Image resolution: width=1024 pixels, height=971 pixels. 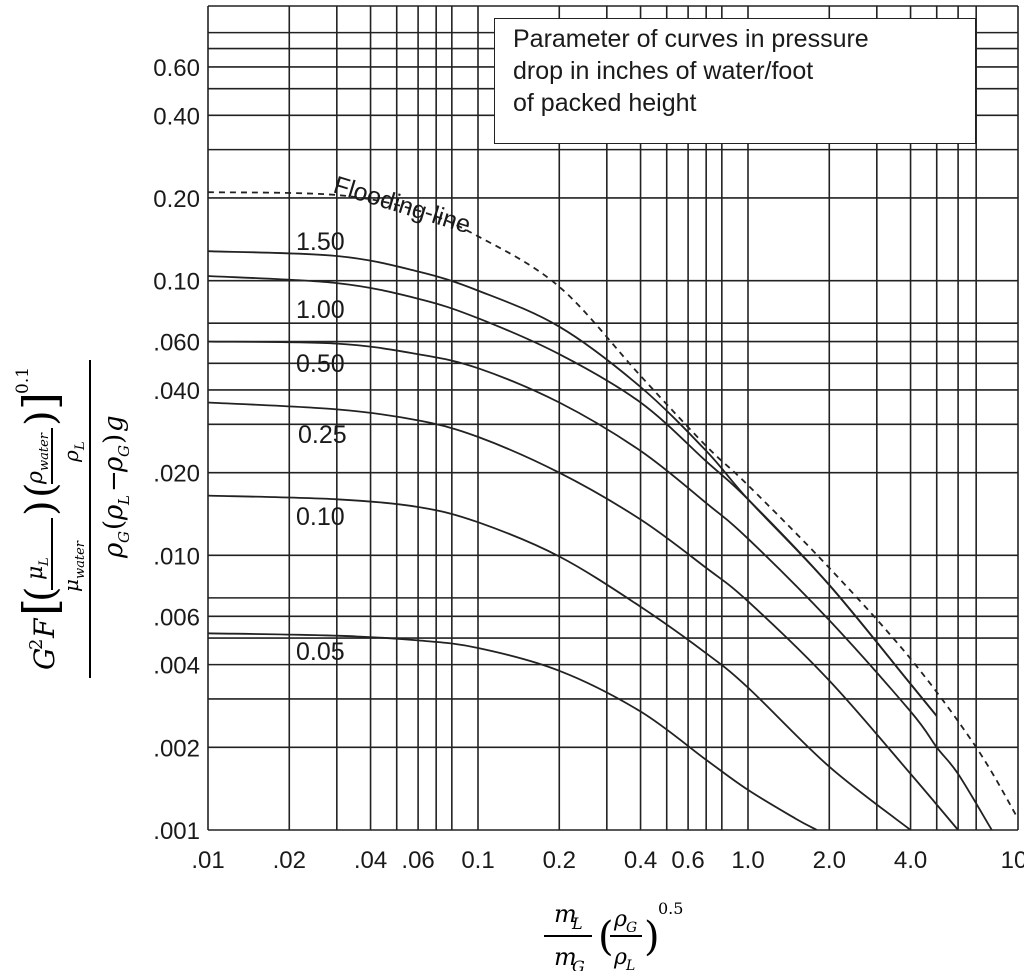 What do you see at coordinates (176, 391) in the screenshot?
I see `y-tick-label: .040` at bounding box center [176, 391].